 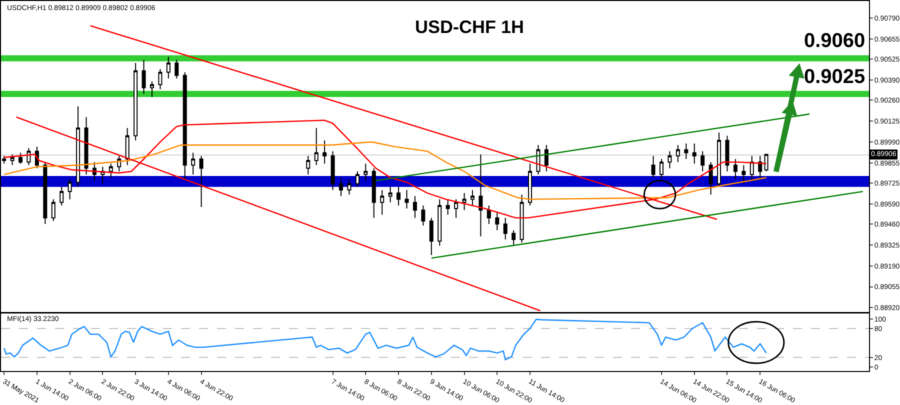 I want to click on annotation: 0.9060, so click(x=835, y=41).